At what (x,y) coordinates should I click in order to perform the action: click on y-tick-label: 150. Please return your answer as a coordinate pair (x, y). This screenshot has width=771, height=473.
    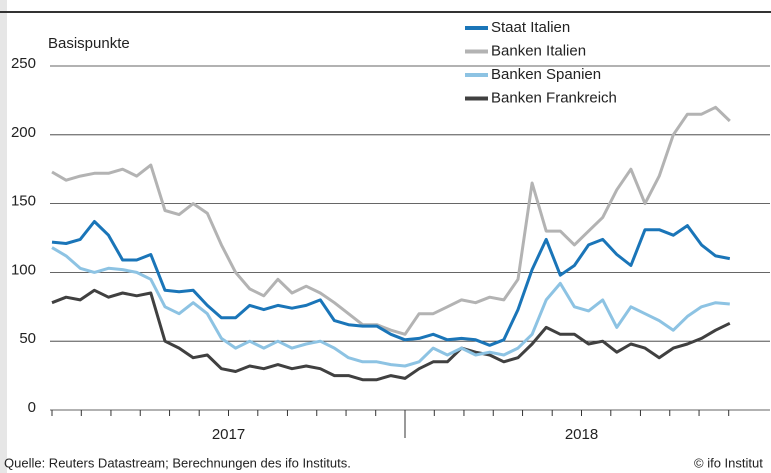
    Looking at the image, I should click on (23, 201).